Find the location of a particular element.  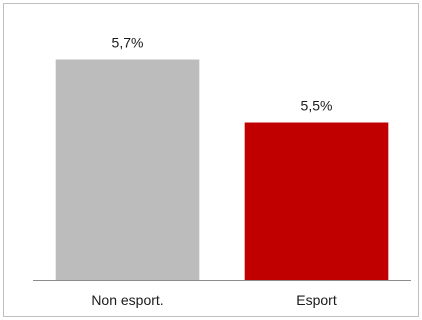

data-label-0: 5,7% is located at coordinates (128, 43).